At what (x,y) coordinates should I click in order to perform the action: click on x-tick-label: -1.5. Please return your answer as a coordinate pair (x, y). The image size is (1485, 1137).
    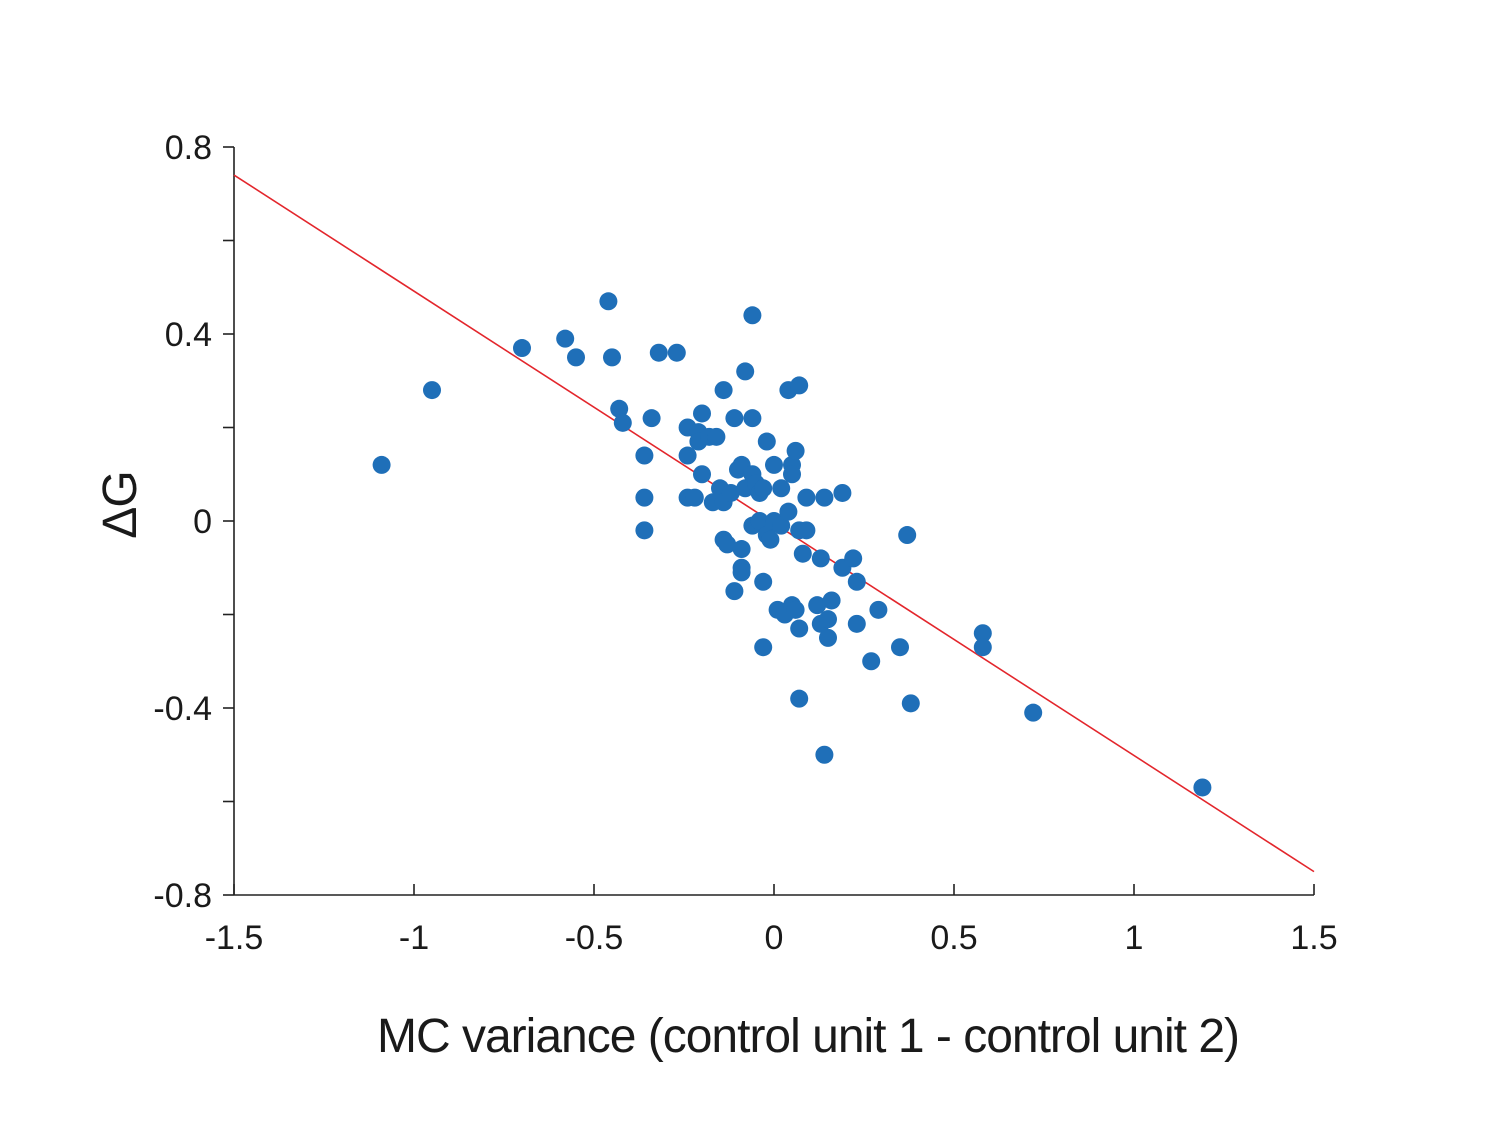
    Looking at the image, I should click on (234, 938).